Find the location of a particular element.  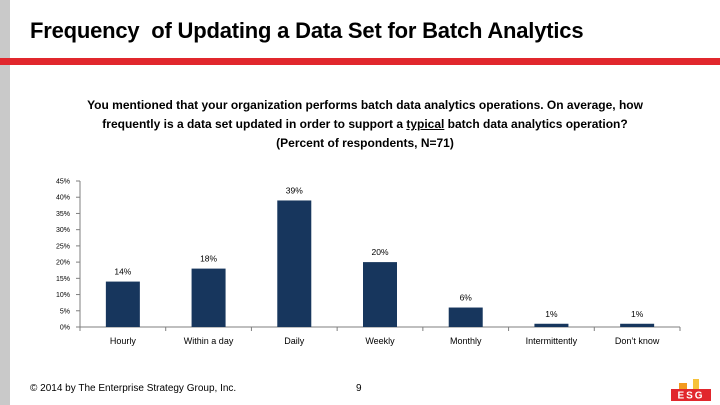

title-divider is located at coordinates (360, 61).